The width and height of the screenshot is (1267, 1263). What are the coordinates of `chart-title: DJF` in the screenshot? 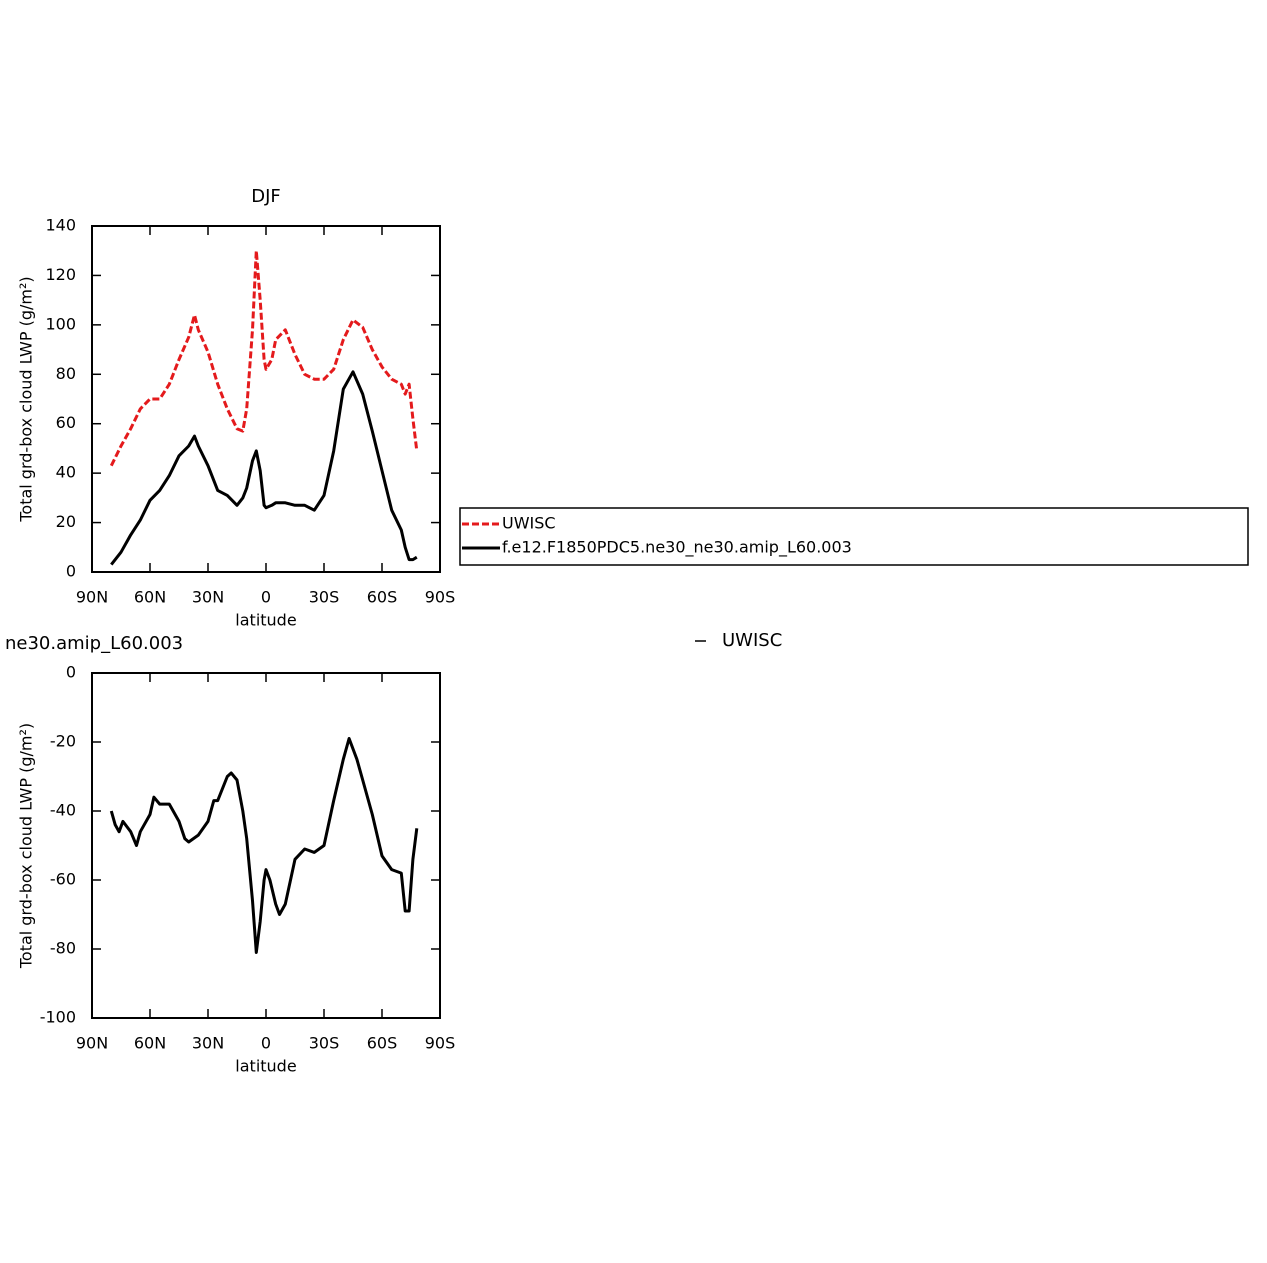 It's located at (266, 196).